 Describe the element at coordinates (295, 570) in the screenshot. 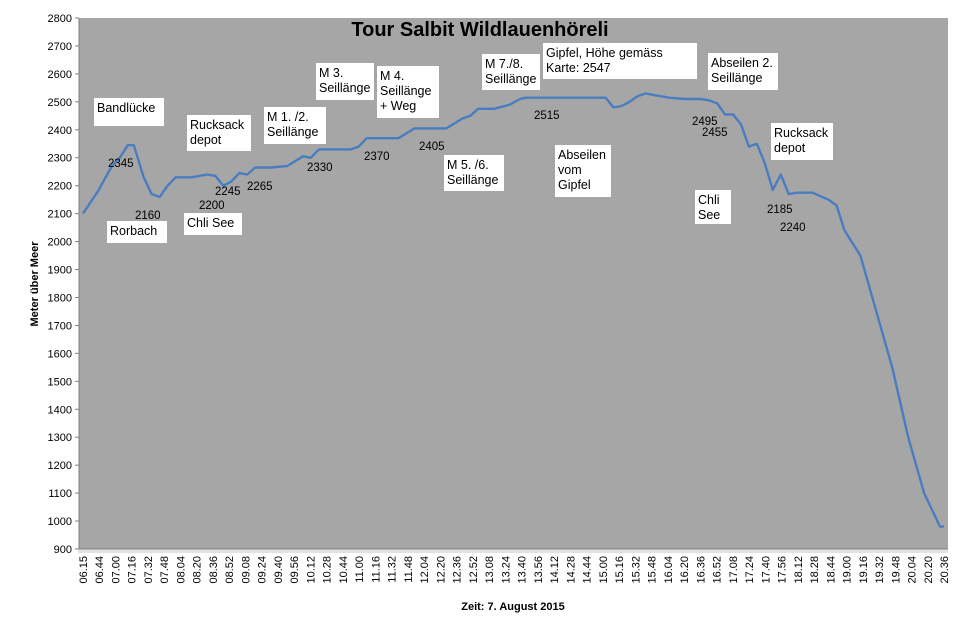

I see `x-tick-label: 09.56` at that location.